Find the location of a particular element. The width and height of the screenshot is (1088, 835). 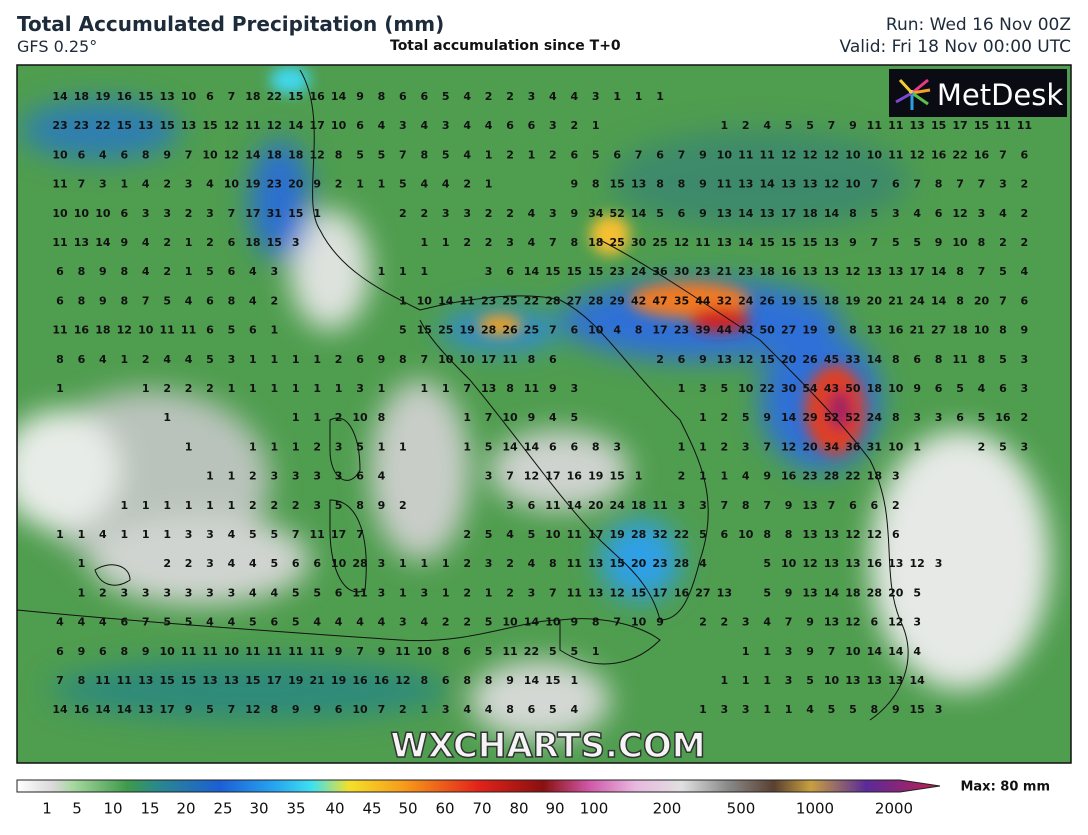

precip-value: 17 is located at coordinates (317, 125).